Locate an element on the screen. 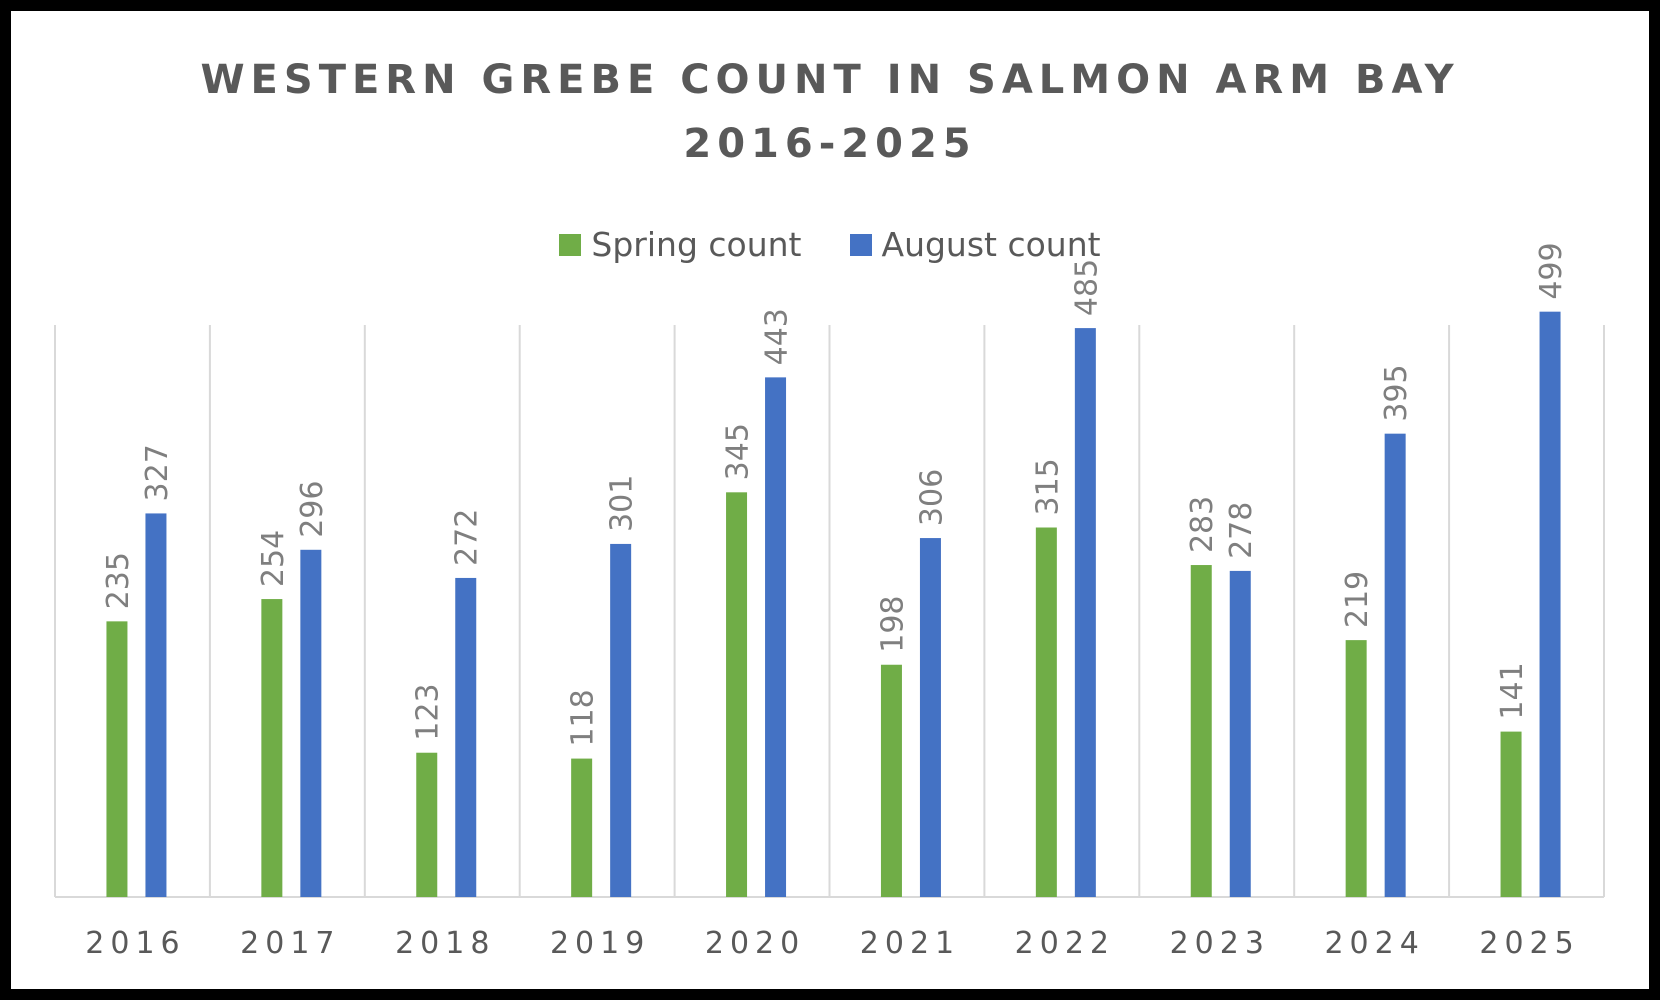  bar-august-2024 is located at coordinates (1395, 665).